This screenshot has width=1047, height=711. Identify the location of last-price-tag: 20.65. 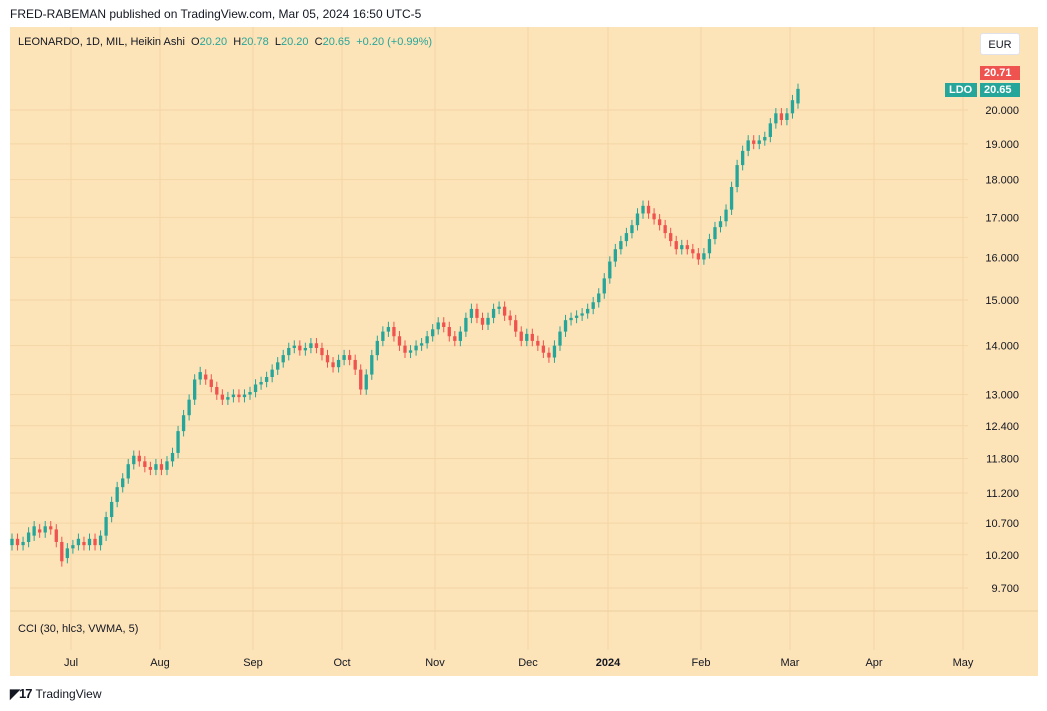
(1000, 90).